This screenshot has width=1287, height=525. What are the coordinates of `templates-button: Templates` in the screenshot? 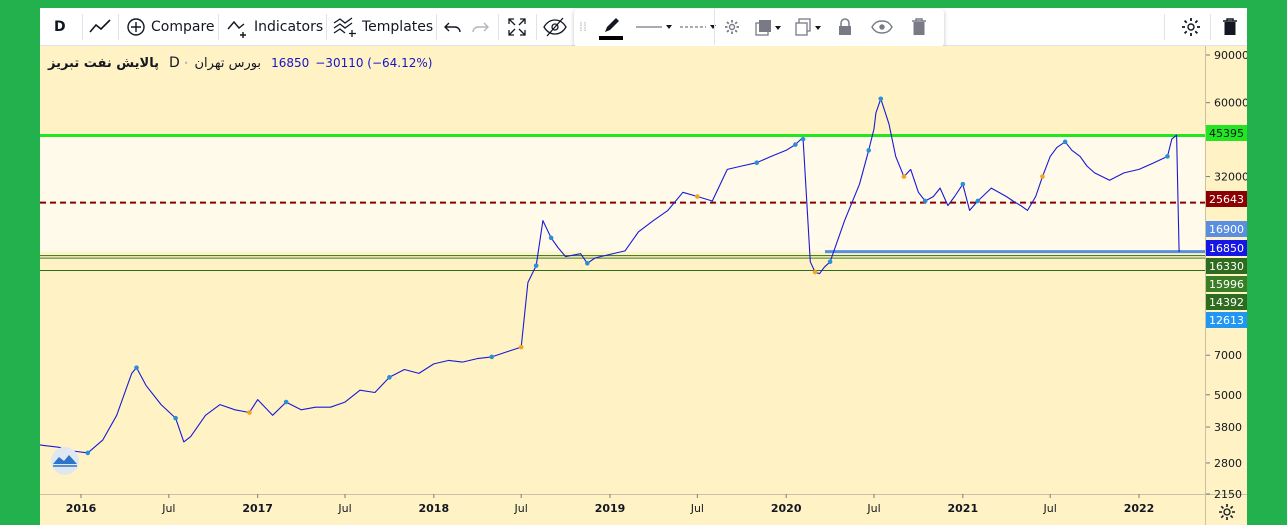 It's located at (382, 26).